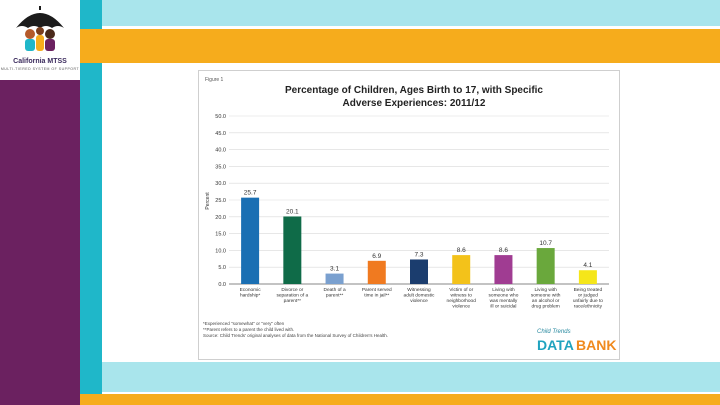 This screenshot has width=720, height=405. Describe the element at coordinates (40, 28) in the screenshot. I see `umbrella-family-icon` at that location.